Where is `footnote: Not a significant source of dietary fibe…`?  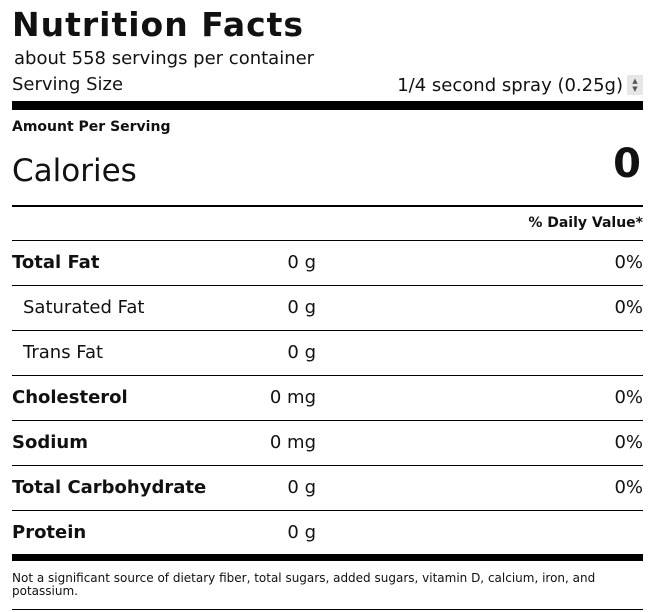 footnote: Not a significant source of dietary fibe… is located at coordinates (304, 584).